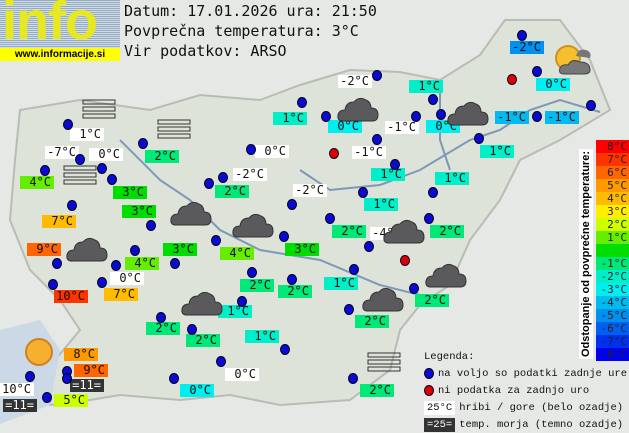 The image size is (629, 433). I want to click on partly-cloudy-icon, so click(570, 60).